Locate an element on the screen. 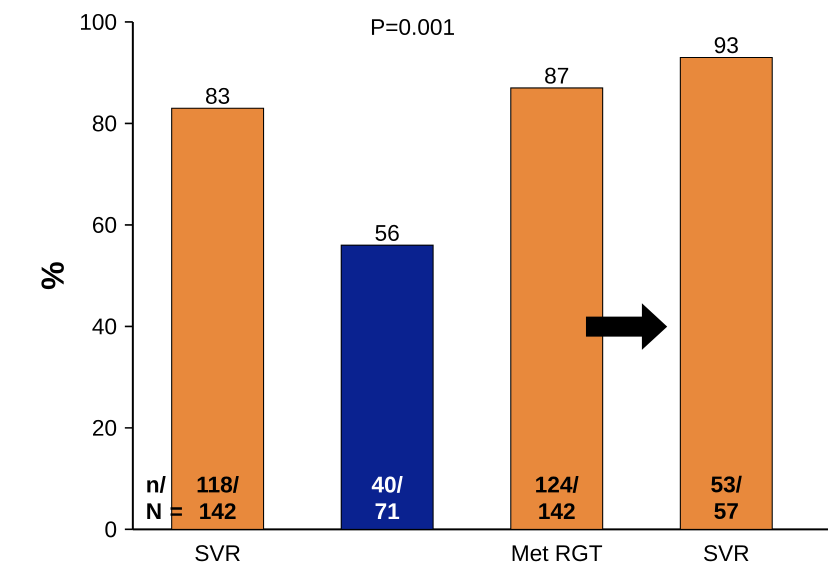 The image size is (829, 569). annotation: 118/ 142 is located at coordinates (218, 498).